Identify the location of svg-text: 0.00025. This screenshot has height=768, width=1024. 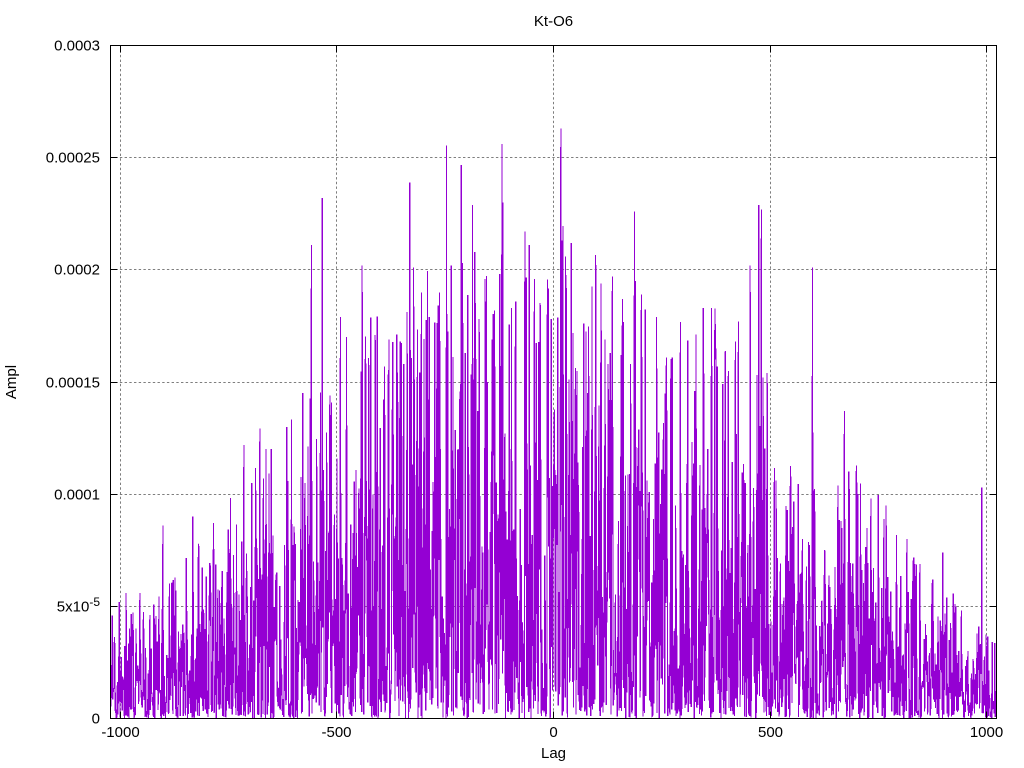
(73, 158).